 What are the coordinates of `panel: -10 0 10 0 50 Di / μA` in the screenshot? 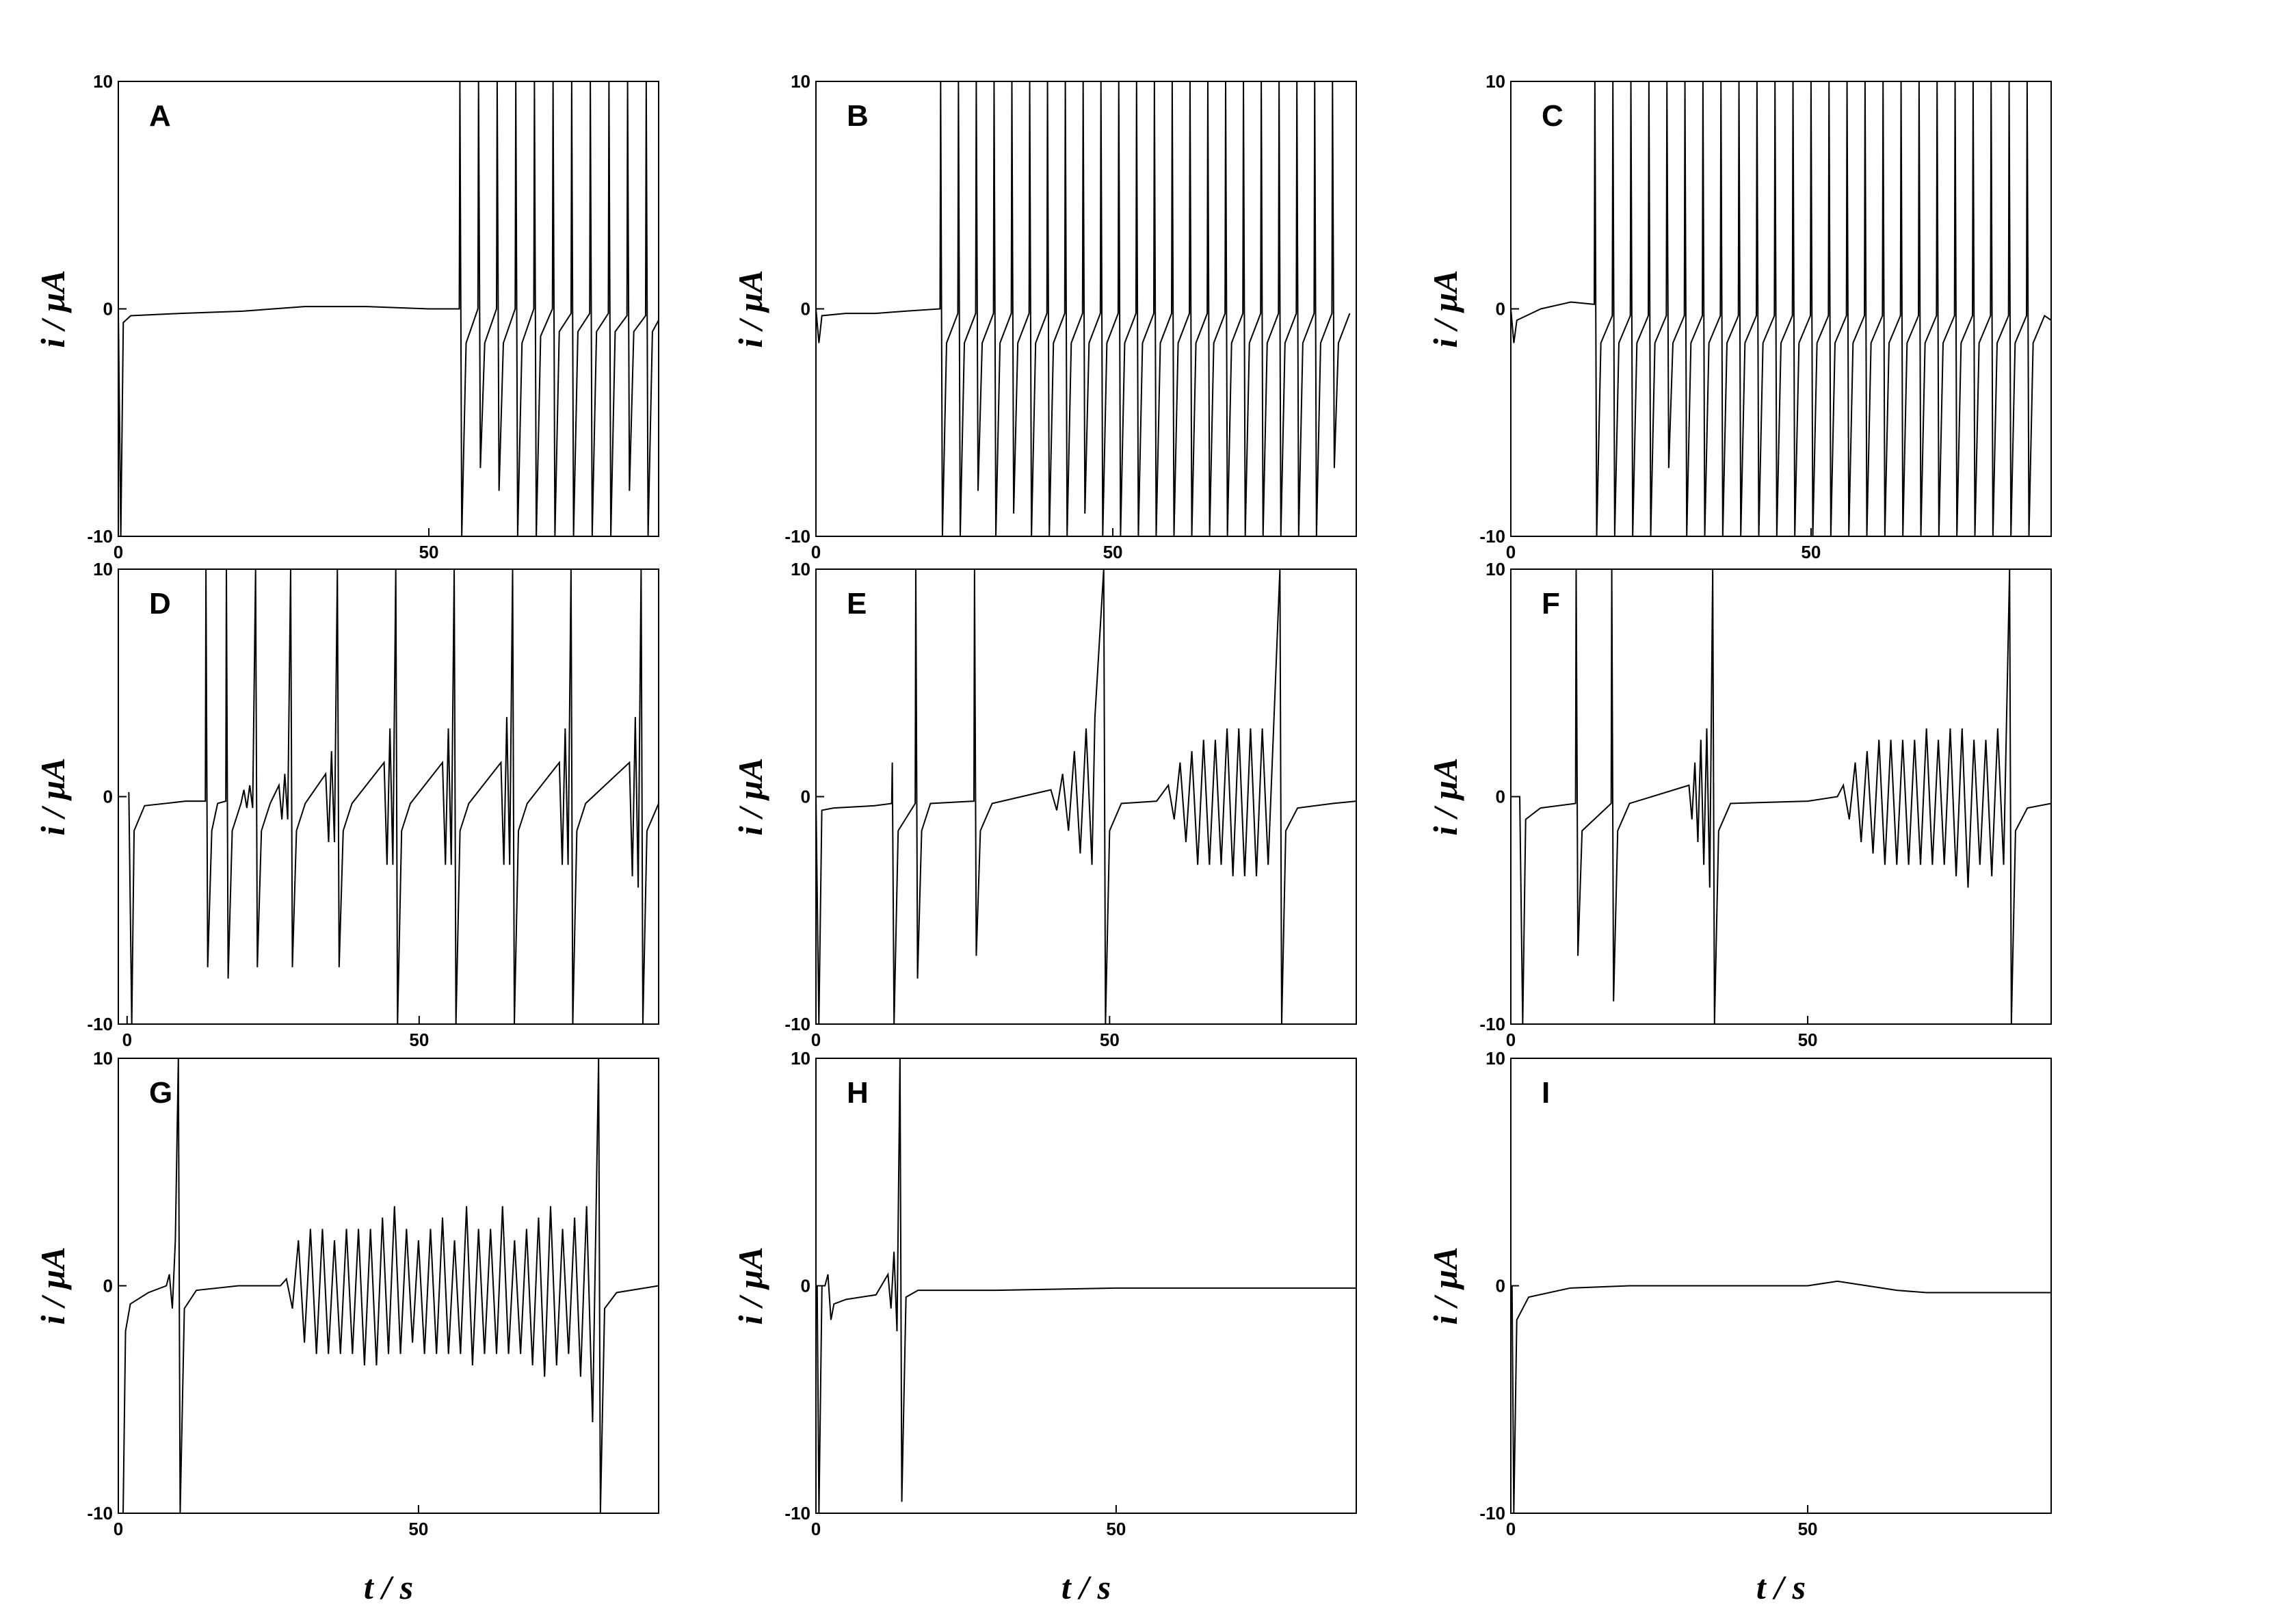 It's located at (346, 804).